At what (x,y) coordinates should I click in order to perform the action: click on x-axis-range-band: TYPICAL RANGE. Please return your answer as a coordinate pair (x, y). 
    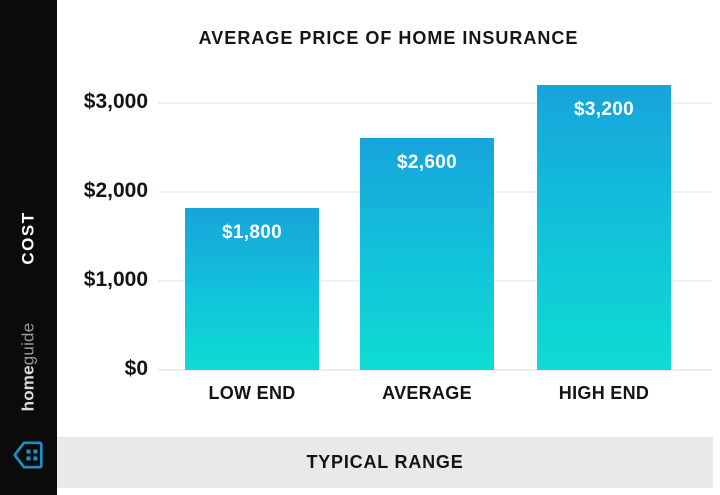
    Looking at the image, I should click on (385, 462).